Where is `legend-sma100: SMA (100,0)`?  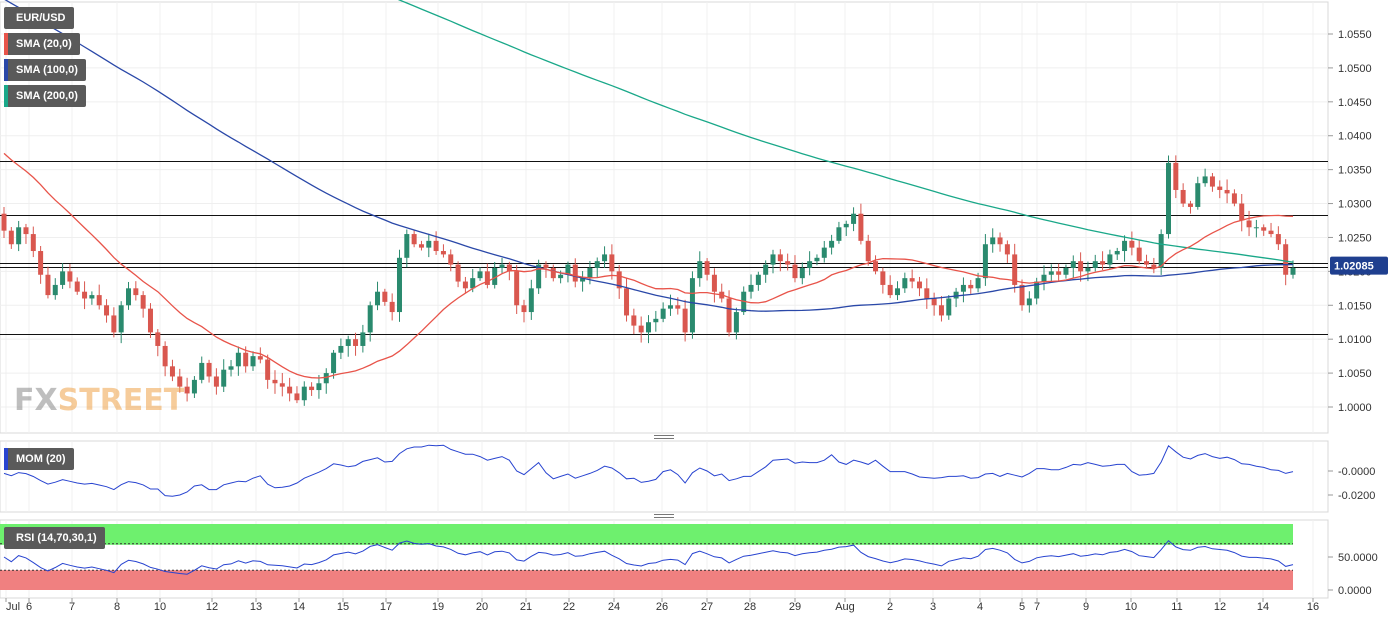
legend-sma100: SMA (100,0) is located at coordinates (45, 70).